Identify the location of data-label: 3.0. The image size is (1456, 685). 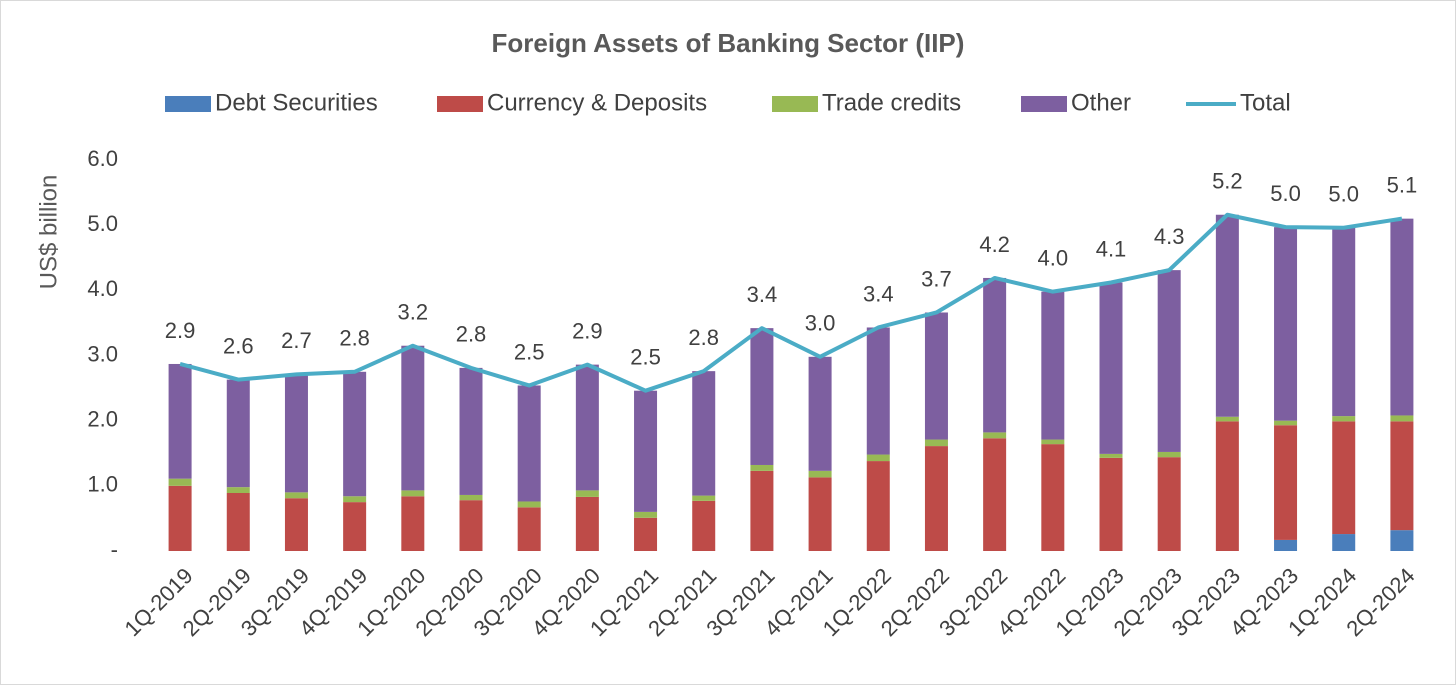
(820, 323).